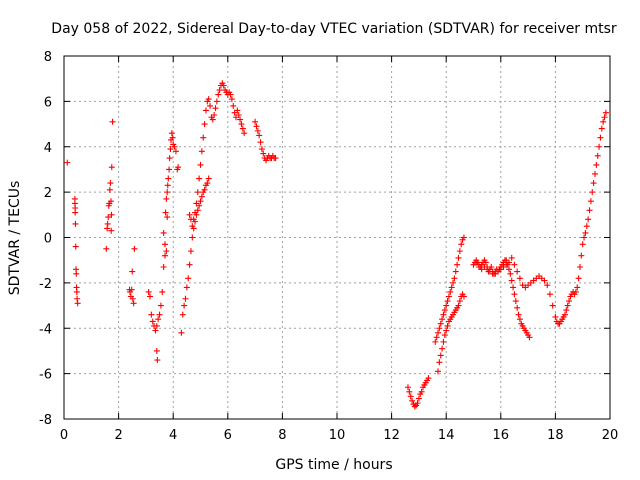  I want to click on y-tick-label: -6, so click(45, 375).